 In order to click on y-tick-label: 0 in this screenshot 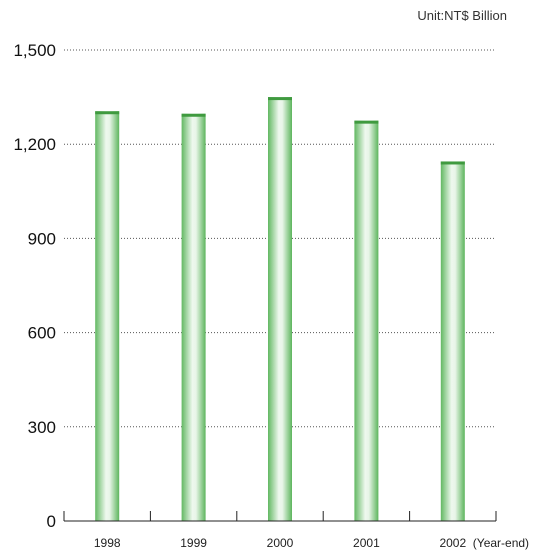, I will do `click(51, 521)`.